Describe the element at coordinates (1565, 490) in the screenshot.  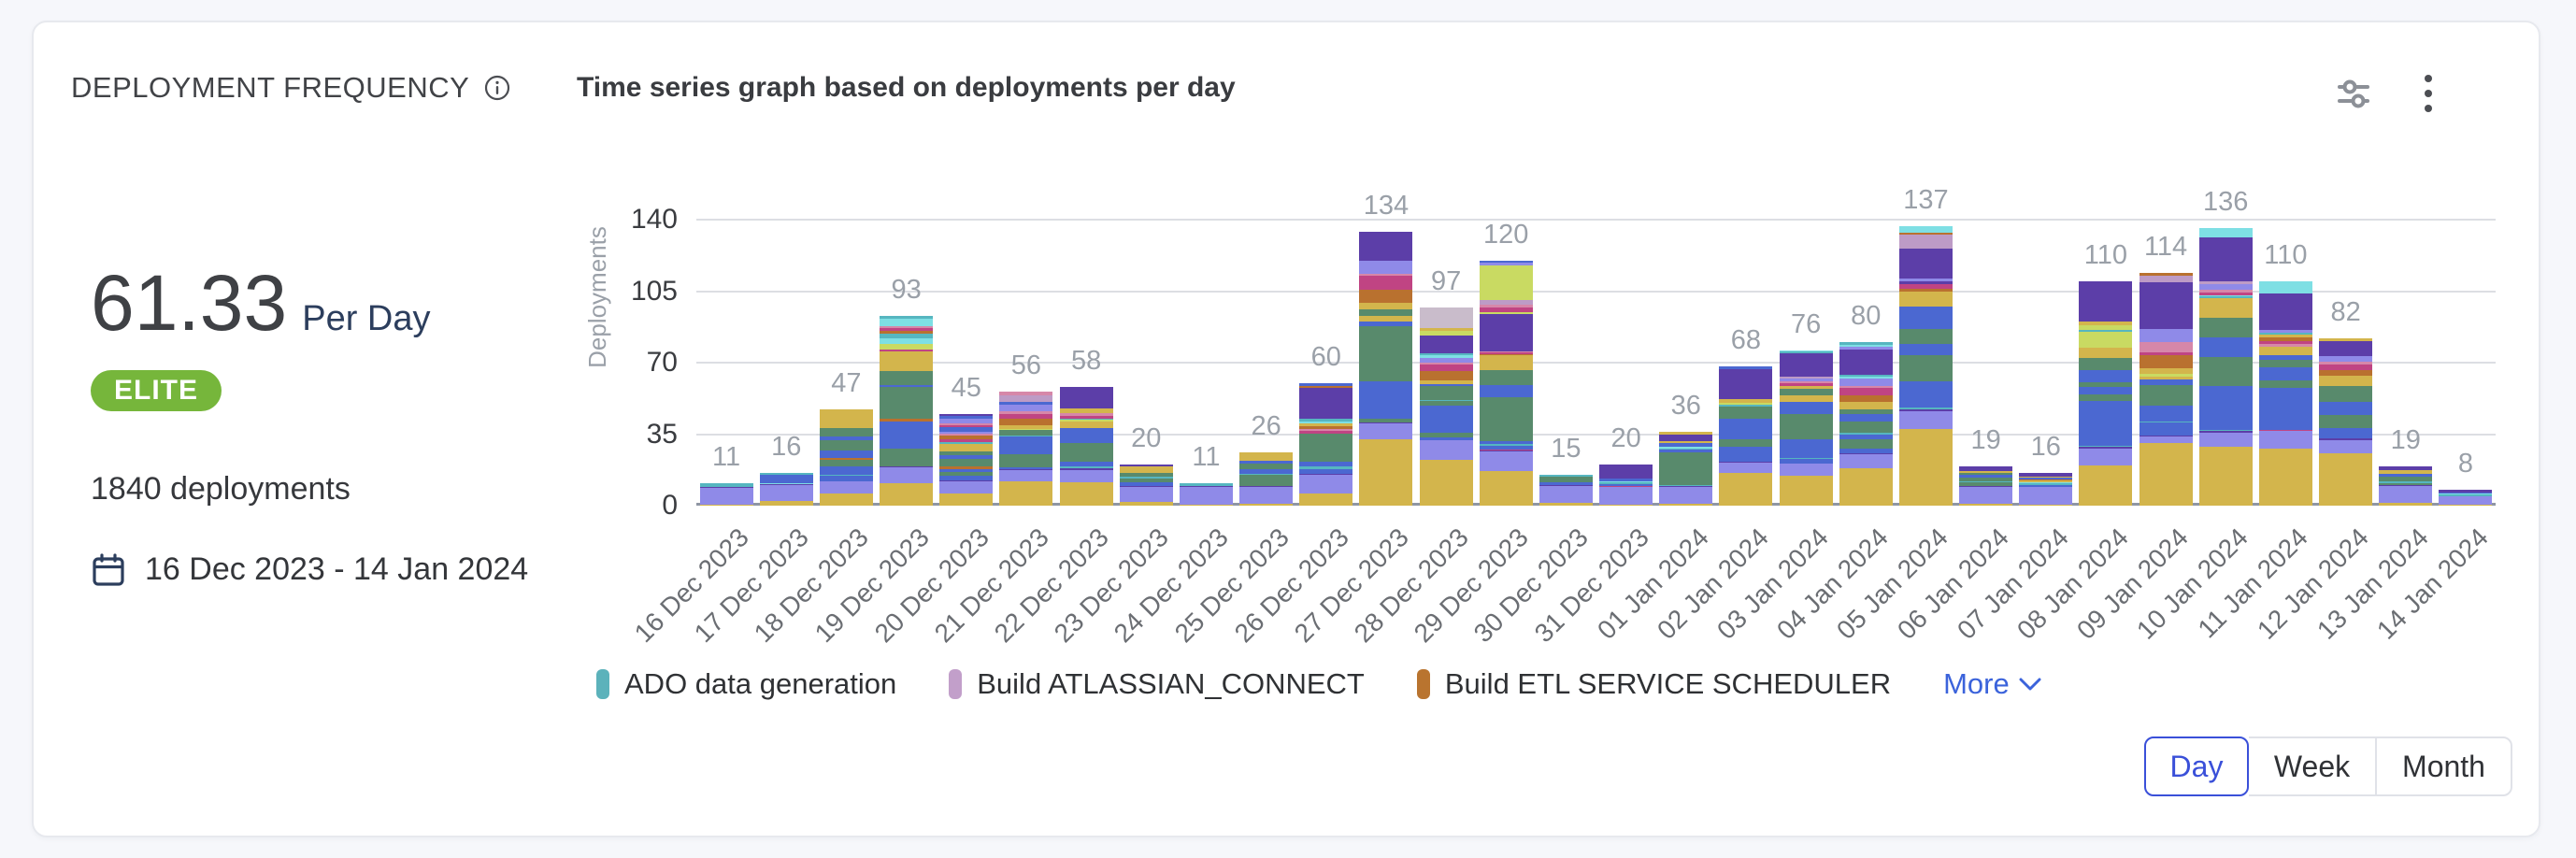
I see `bar-30-dec-2023` at that location.